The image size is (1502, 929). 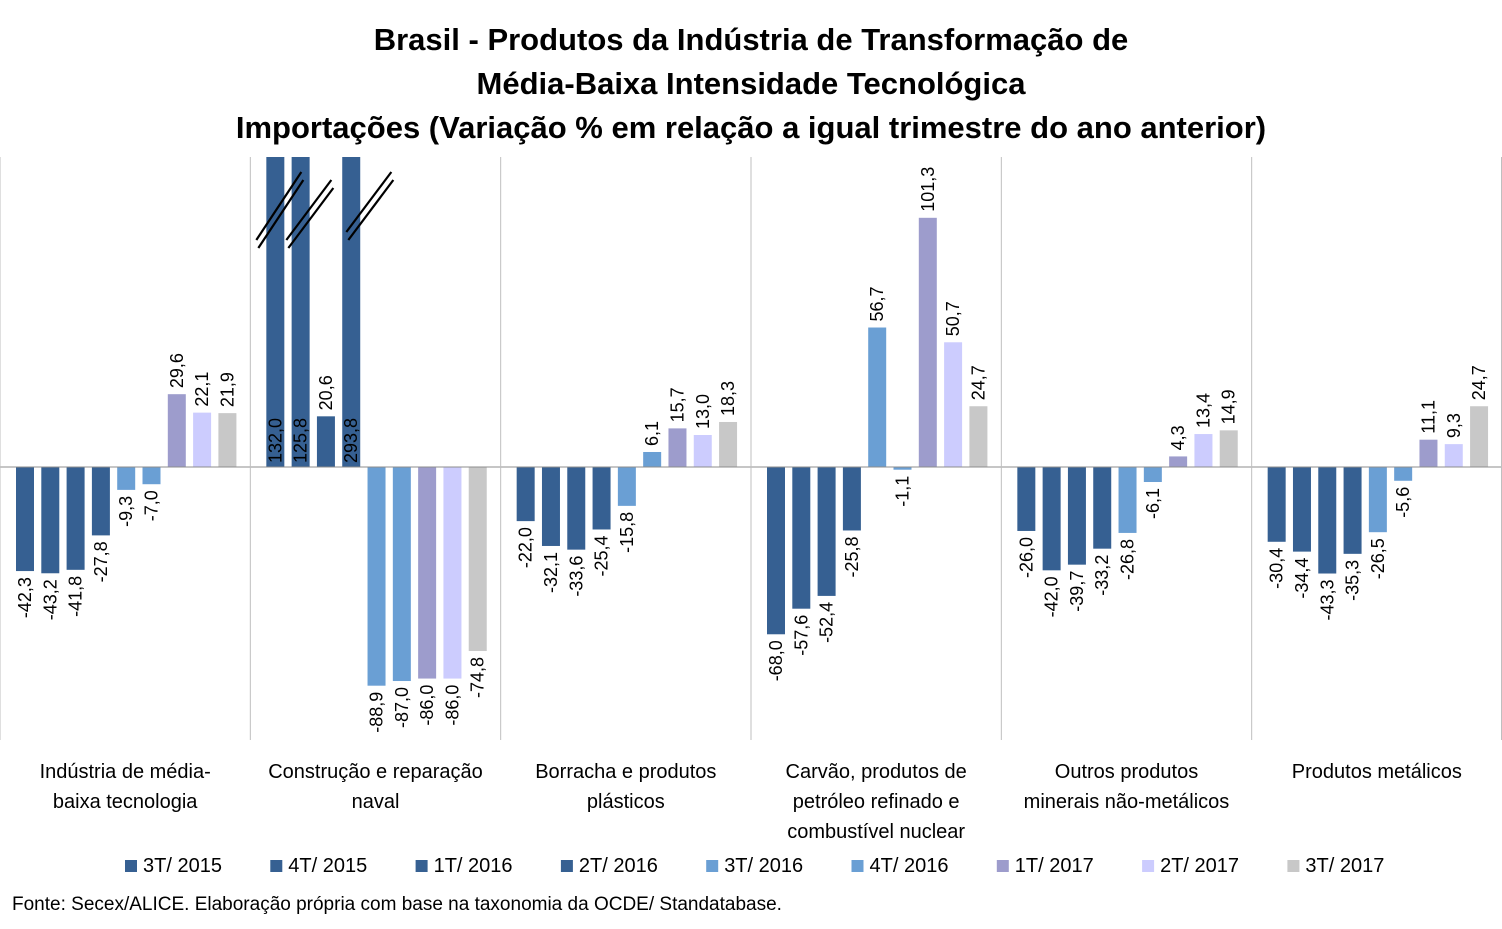 I want to click on data-label: 21,9, so click(x=227, y=389).